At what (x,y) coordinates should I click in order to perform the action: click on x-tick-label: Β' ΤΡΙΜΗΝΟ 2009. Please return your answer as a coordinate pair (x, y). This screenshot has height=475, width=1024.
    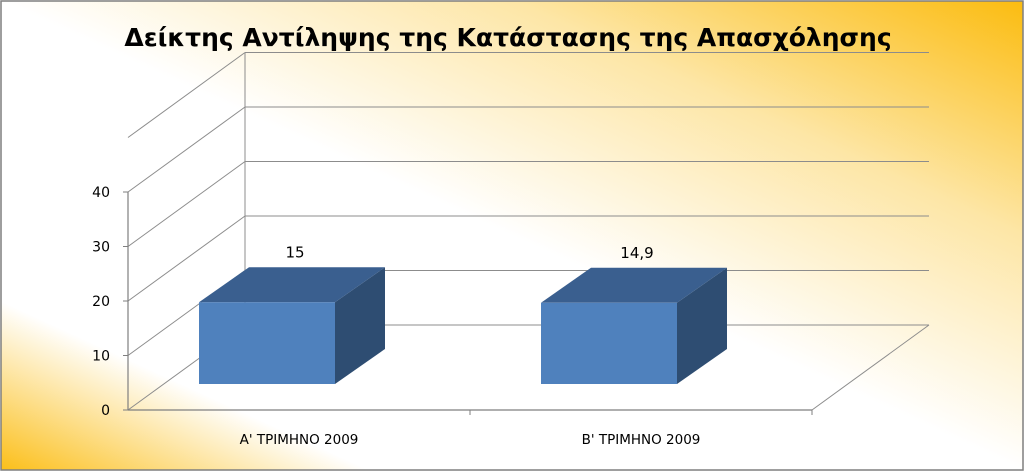
    Looking at the image, I should click on (641, 440).